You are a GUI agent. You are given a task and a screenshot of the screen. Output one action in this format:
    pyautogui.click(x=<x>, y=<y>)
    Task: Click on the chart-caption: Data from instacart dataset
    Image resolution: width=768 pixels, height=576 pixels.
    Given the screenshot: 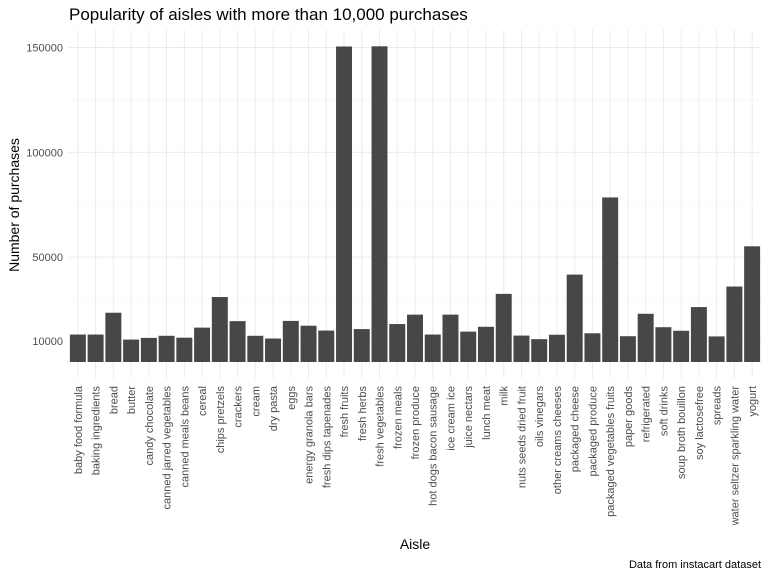 What is the action you would take?
    pyautogui.click(x=695, y=565)
    